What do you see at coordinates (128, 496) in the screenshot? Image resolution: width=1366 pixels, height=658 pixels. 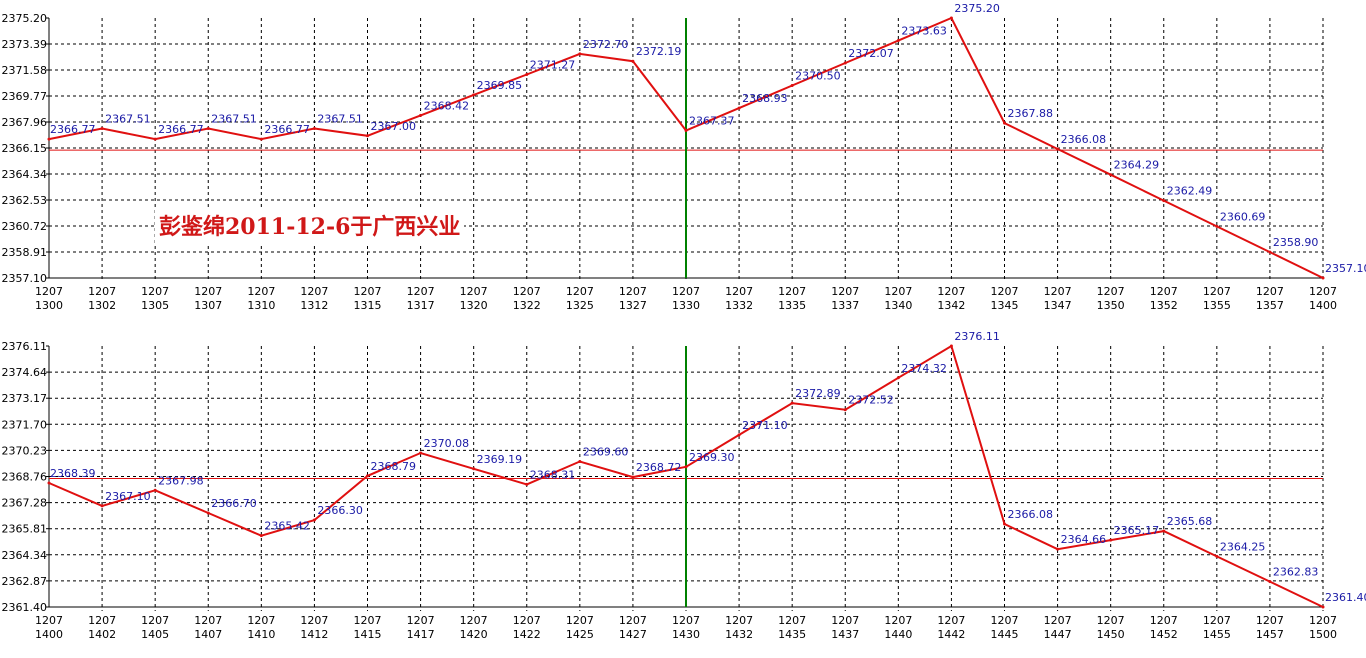 I see `data-label: 2367.10` at bounding box center [128, 496].